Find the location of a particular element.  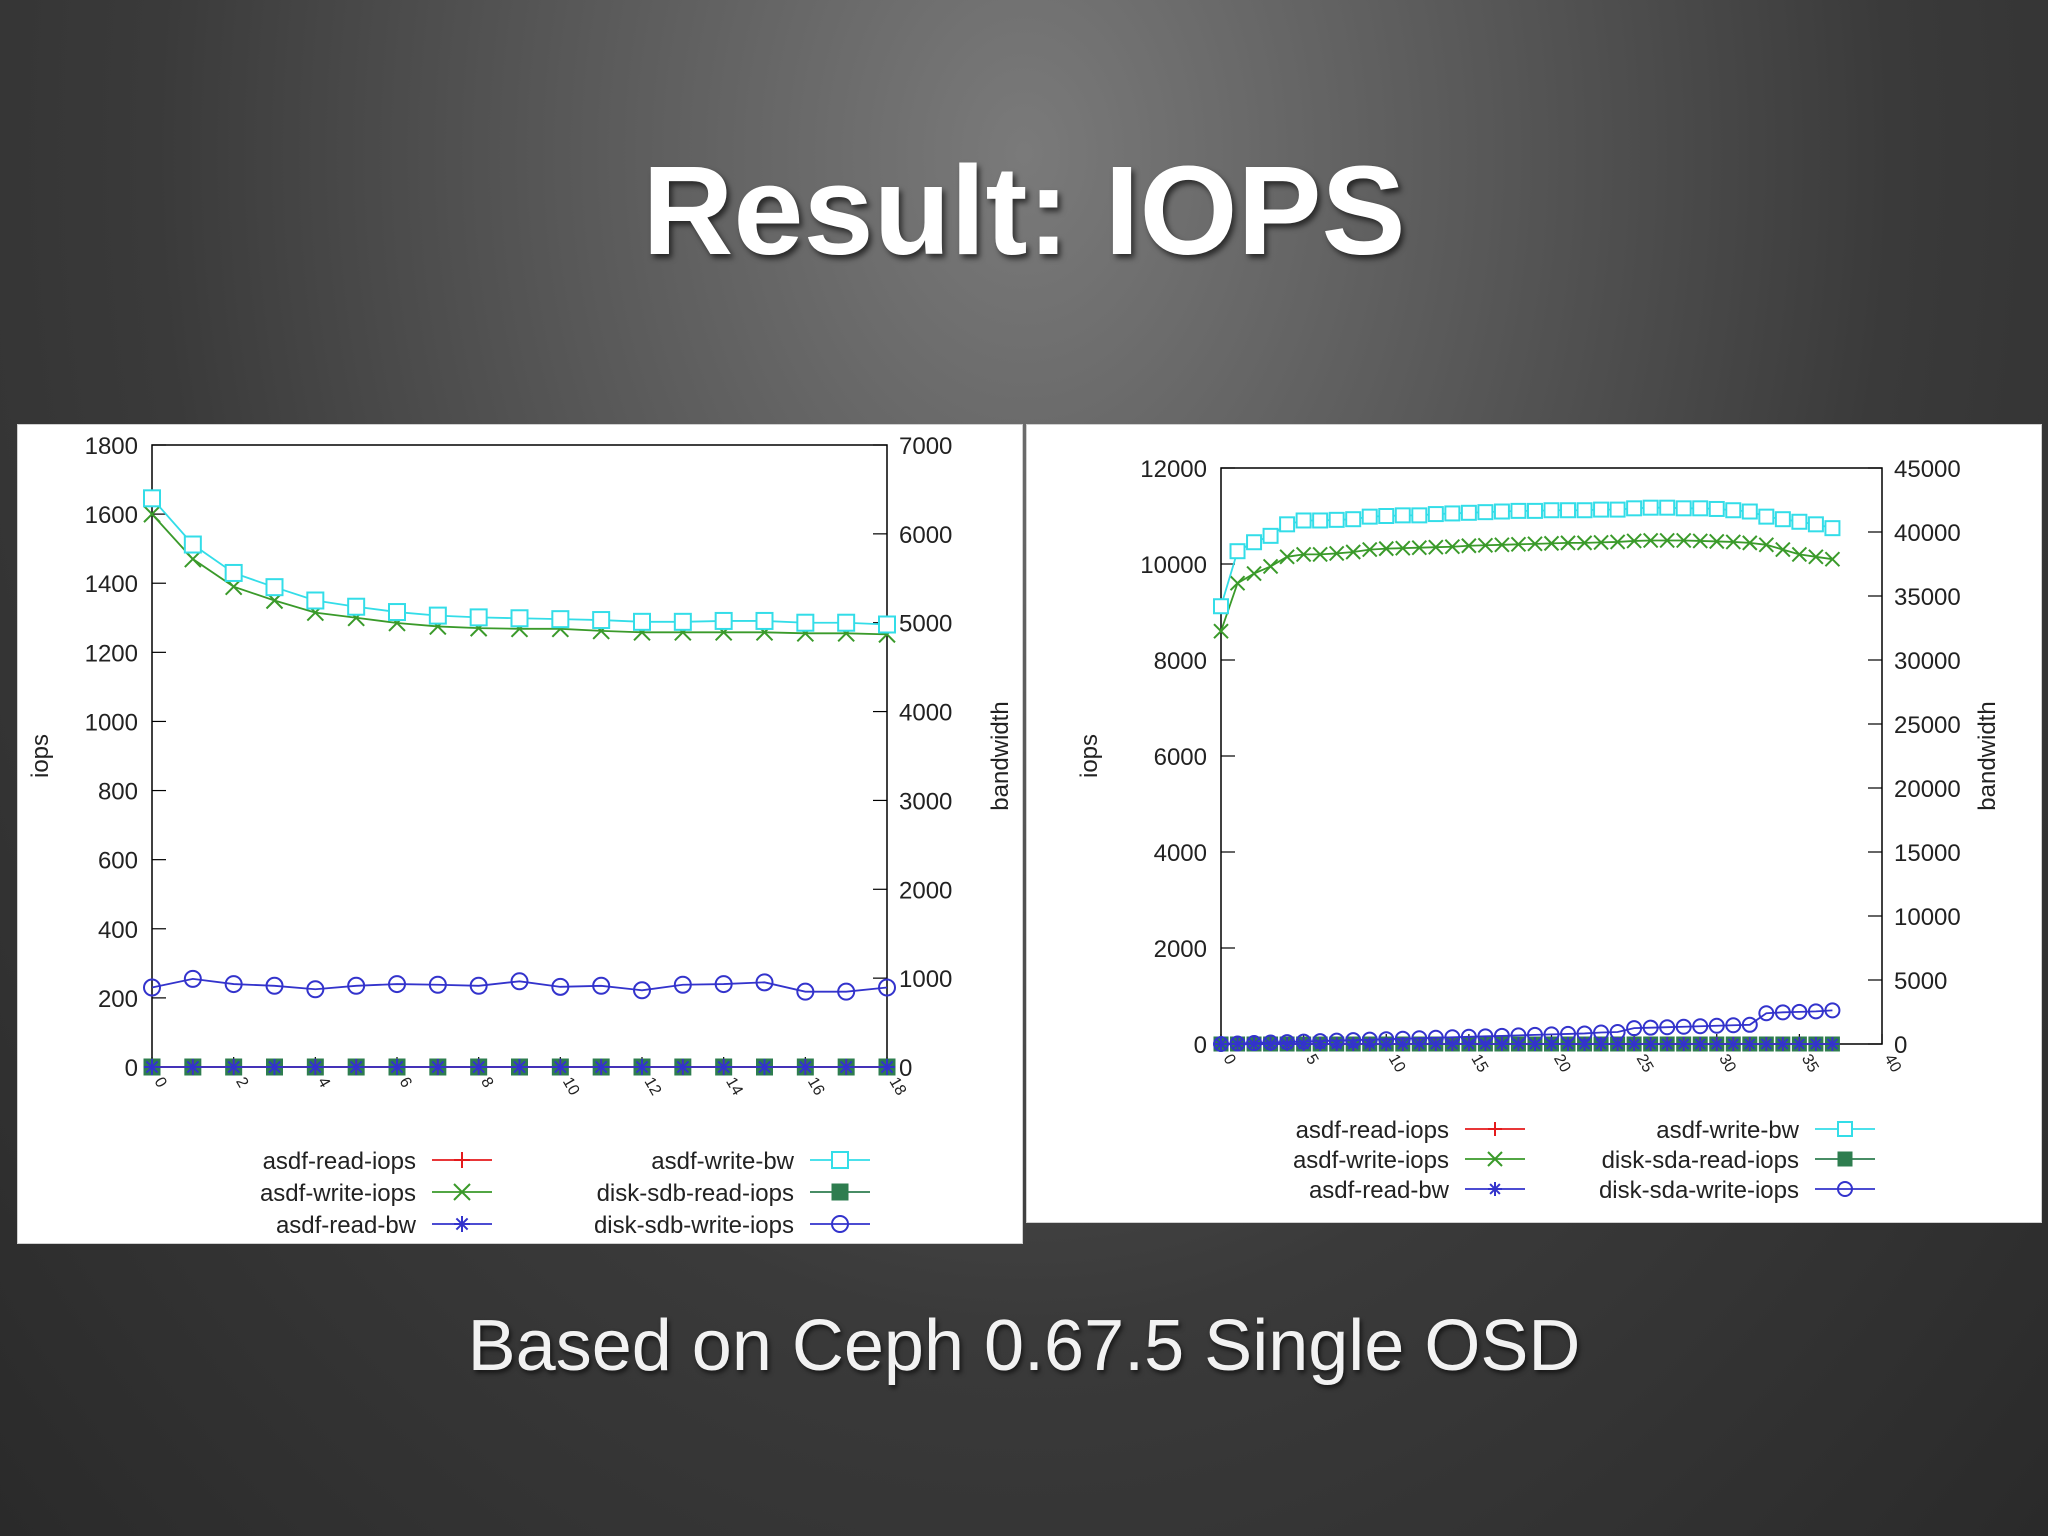

slide-subtitle: Based on Ceph 0.67.5 Single OSD is located at coordinates (1024, 1346).